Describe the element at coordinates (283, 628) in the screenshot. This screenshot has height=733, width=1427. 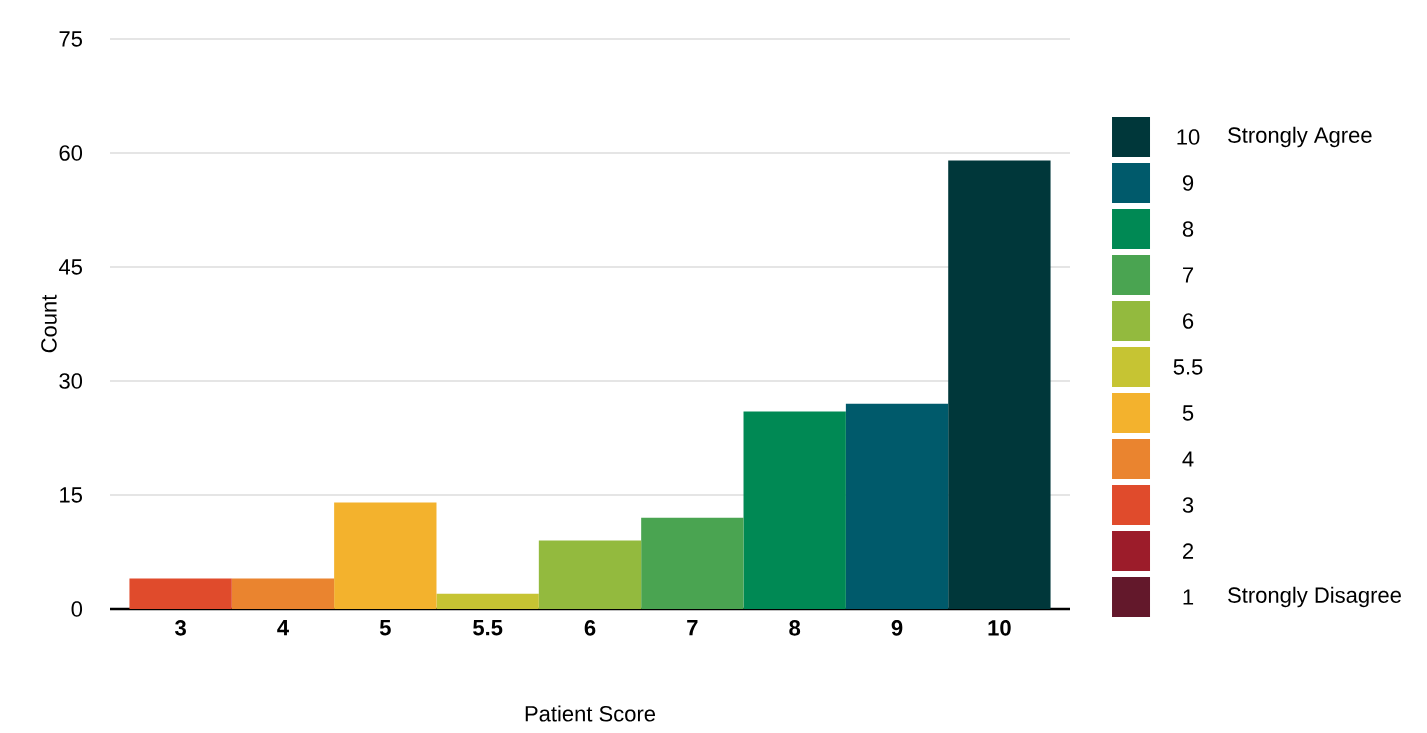
I see `x-tick-label: 4` at that location.